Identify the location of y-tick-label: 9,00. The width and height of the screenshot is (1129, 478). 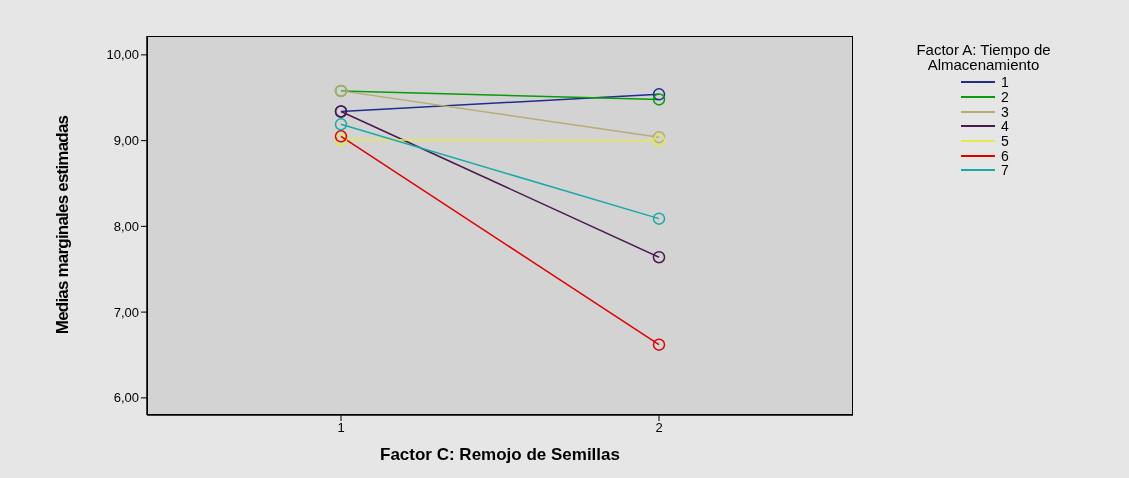
(126, 141).